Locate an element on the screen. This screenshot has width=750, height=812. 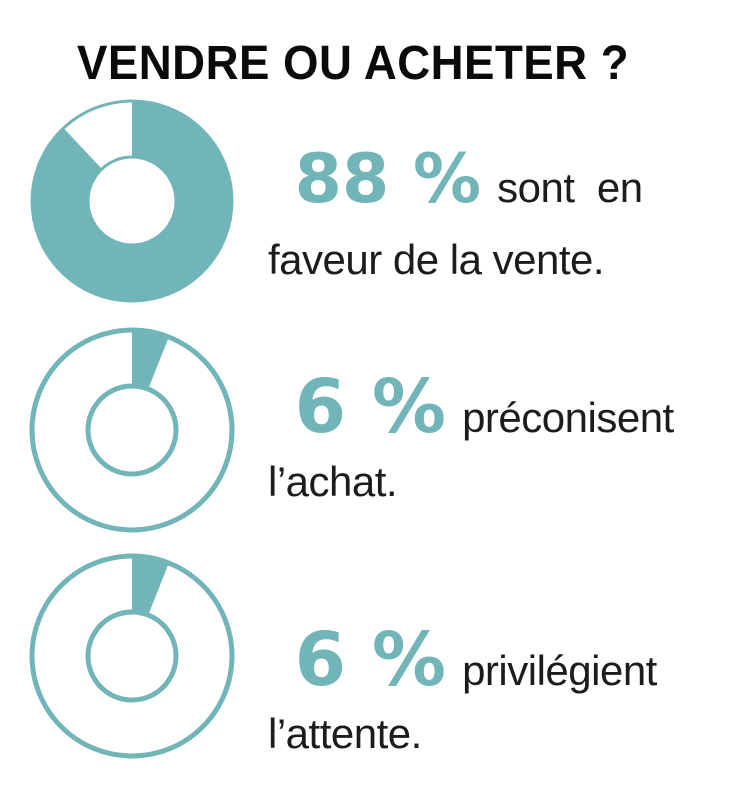
donut-chart-vendre is located at coordinates (132, 201).